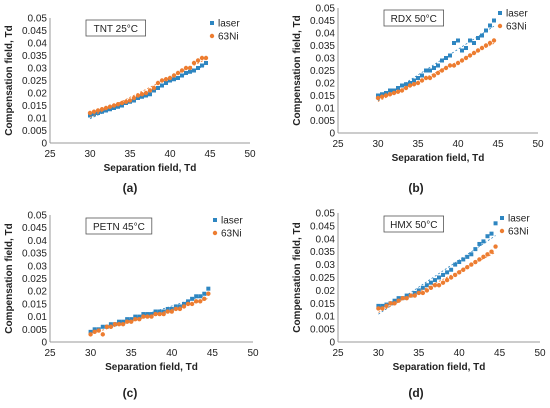 This screenshot has width=550, height=408. I want to click on y-tick-label: 0.035, so click(34, 254).